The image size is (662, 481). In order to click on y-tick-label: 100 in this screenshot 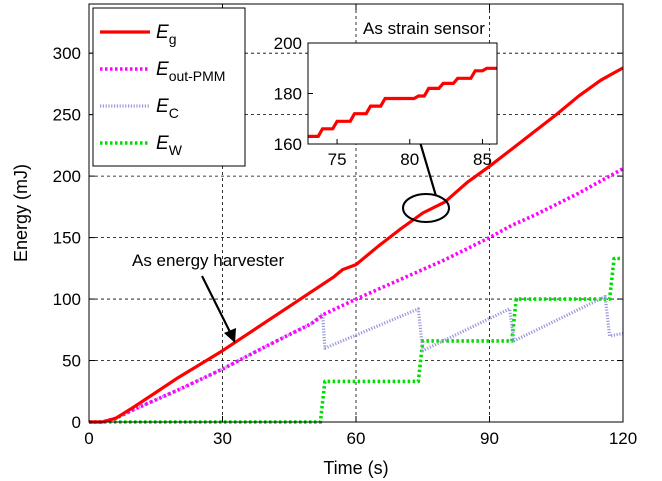, I will do `click(67, 299)`.